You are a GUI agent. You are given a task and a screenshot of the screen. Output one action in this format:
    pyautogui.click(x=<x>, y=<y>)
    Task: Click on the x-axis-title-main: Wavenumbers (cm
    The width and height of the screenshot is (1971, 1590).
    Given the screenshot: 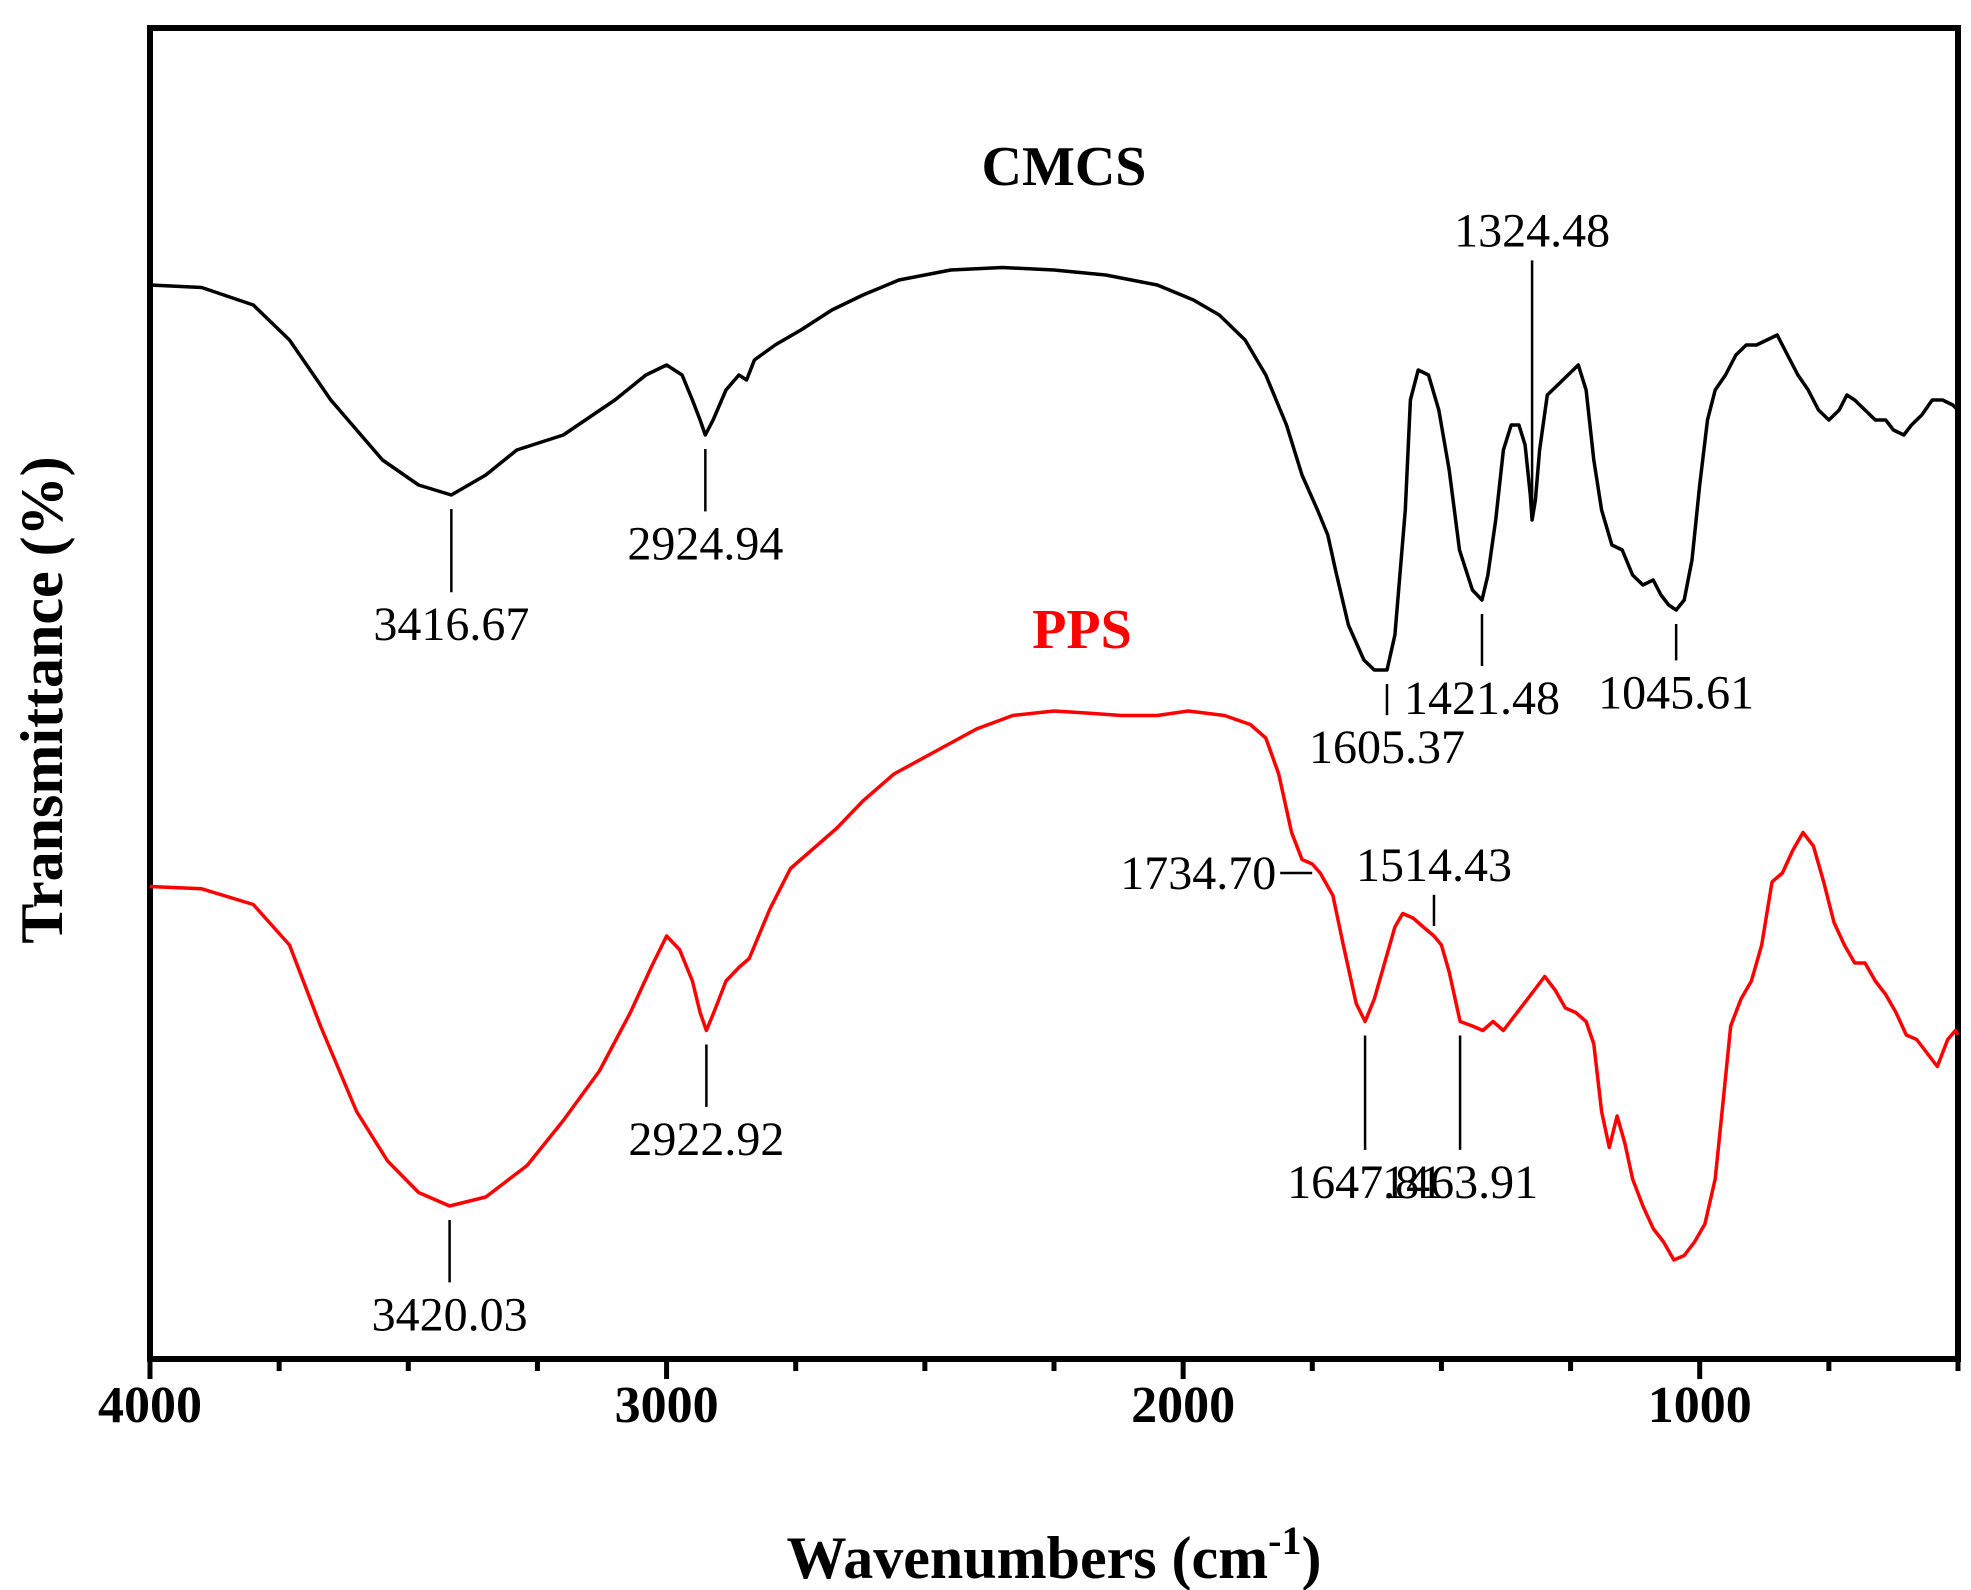 What is the action you would take?
    pyautogui.click(x=1028, y=1557)
    